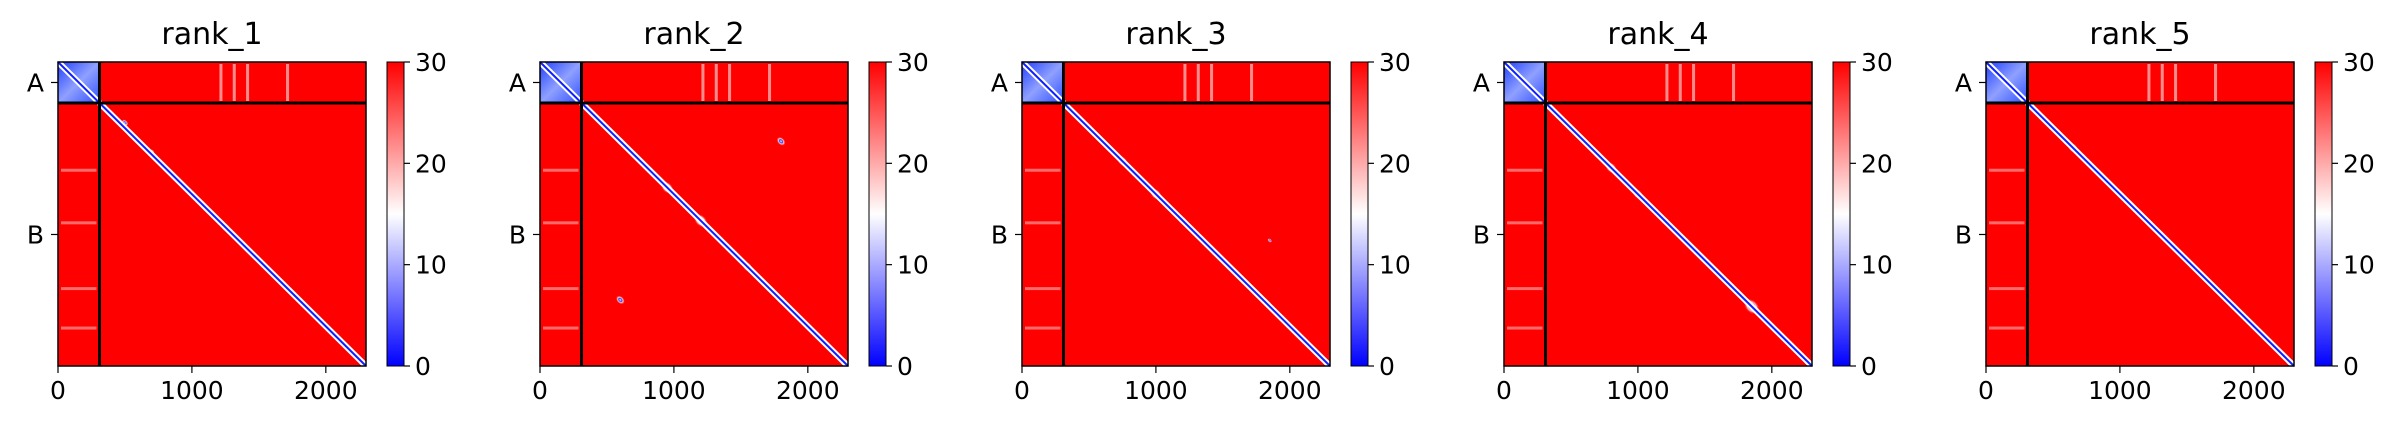  Describe the element at coordinates (1175, 34) in the screenshot. I see `chart-title: rank_3` at that location.